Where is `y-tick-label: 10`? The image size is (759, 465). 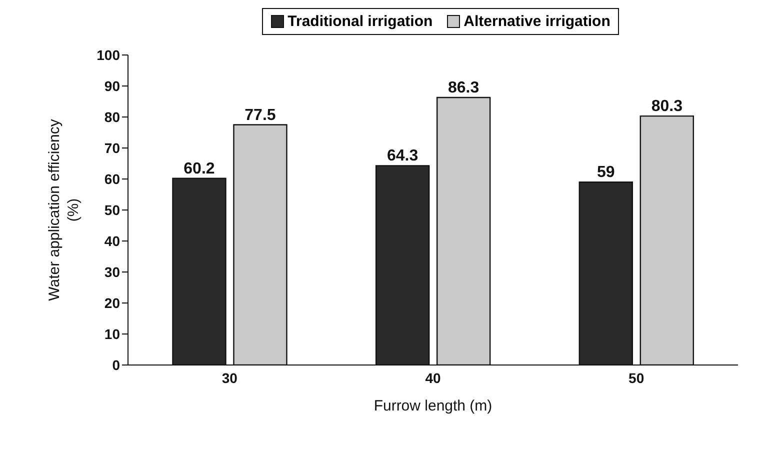
y-tick-label: 10 is located at coordinates (112, 334).